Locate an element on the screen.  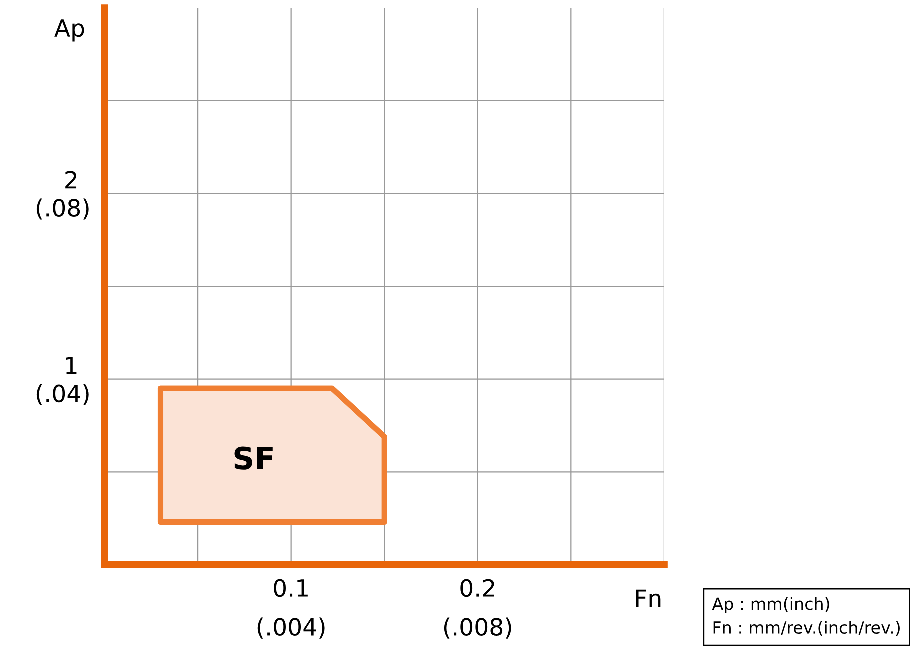
x-axis-title: Fn is located at coordinates (648, 599).